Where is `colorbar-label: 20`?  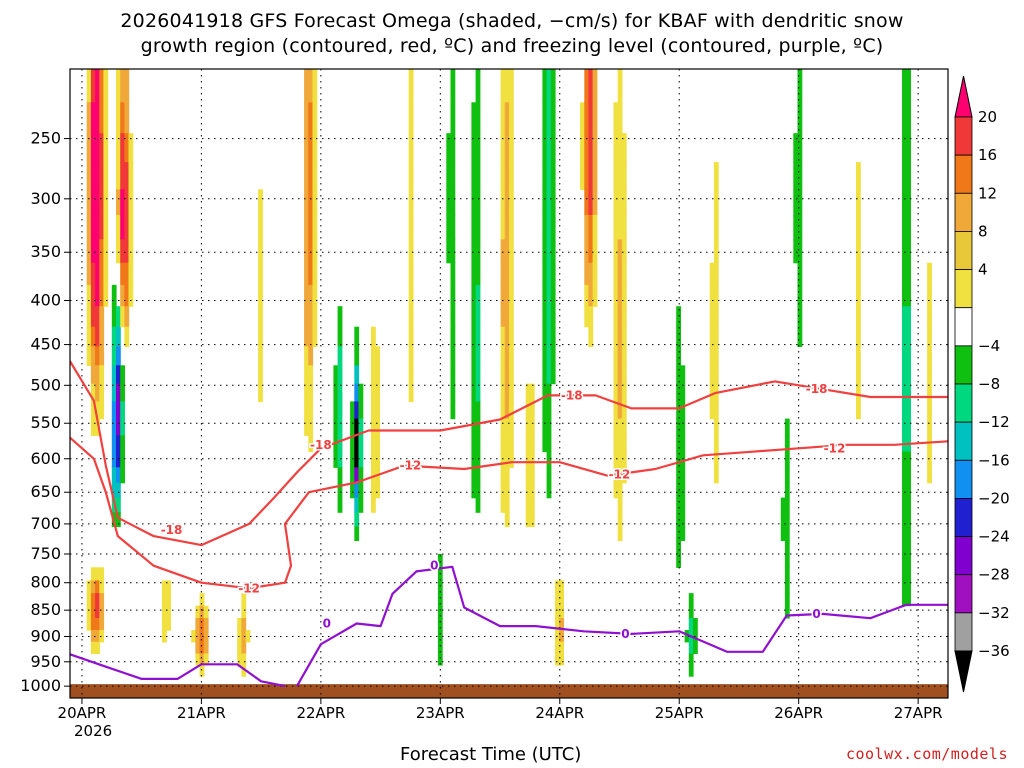
colorbar-label: 20 is located at coordinates (987, 117).